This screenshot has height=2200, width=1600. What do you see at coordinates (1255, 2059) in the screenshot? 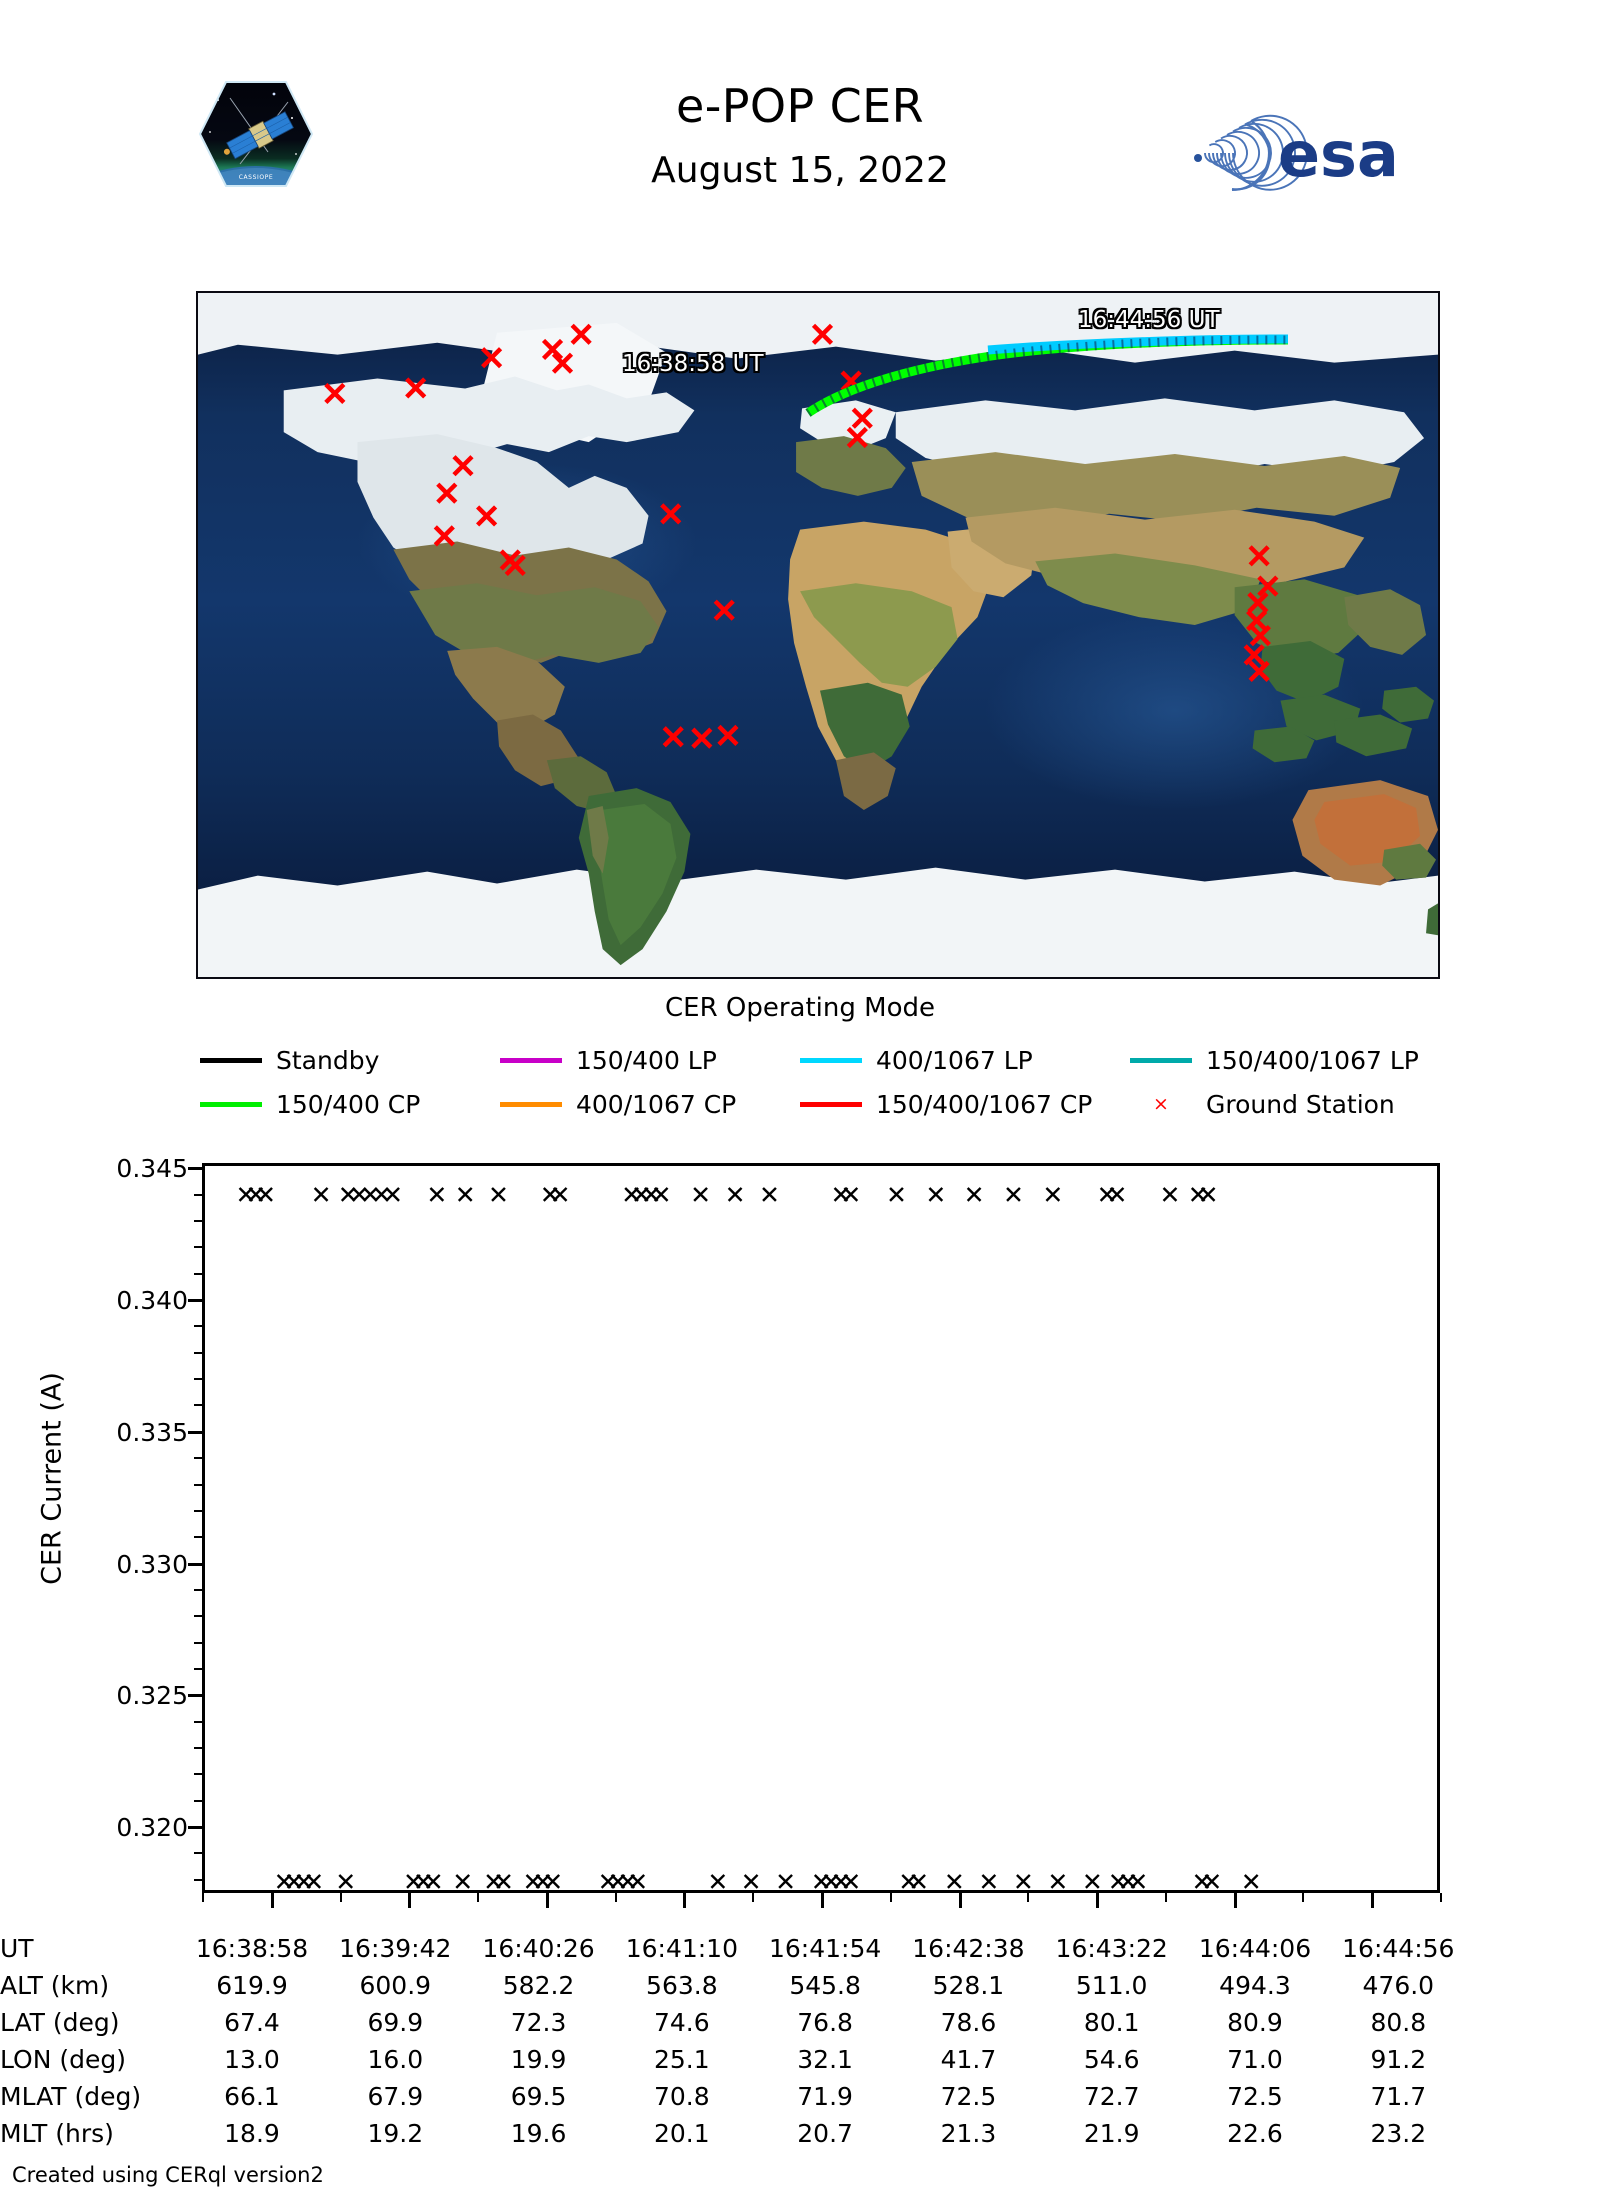
I see `table-cell: 71.0` at bounding box center [1255, 2059].